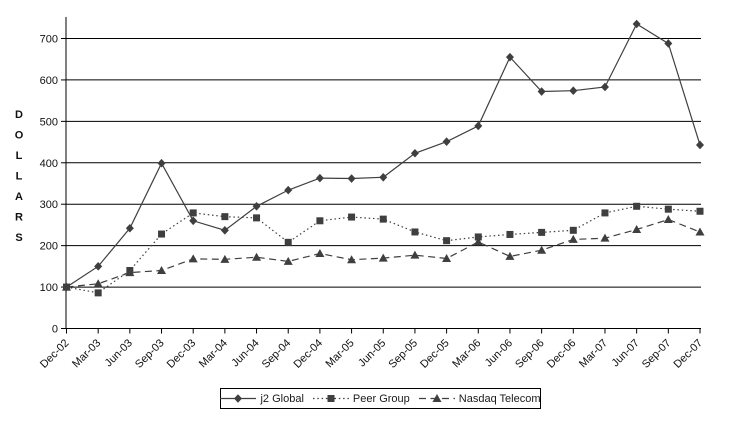  Describe the element at coordinates (49, 40) in the screenshot. I see `y-tick-label: 700` at that location.